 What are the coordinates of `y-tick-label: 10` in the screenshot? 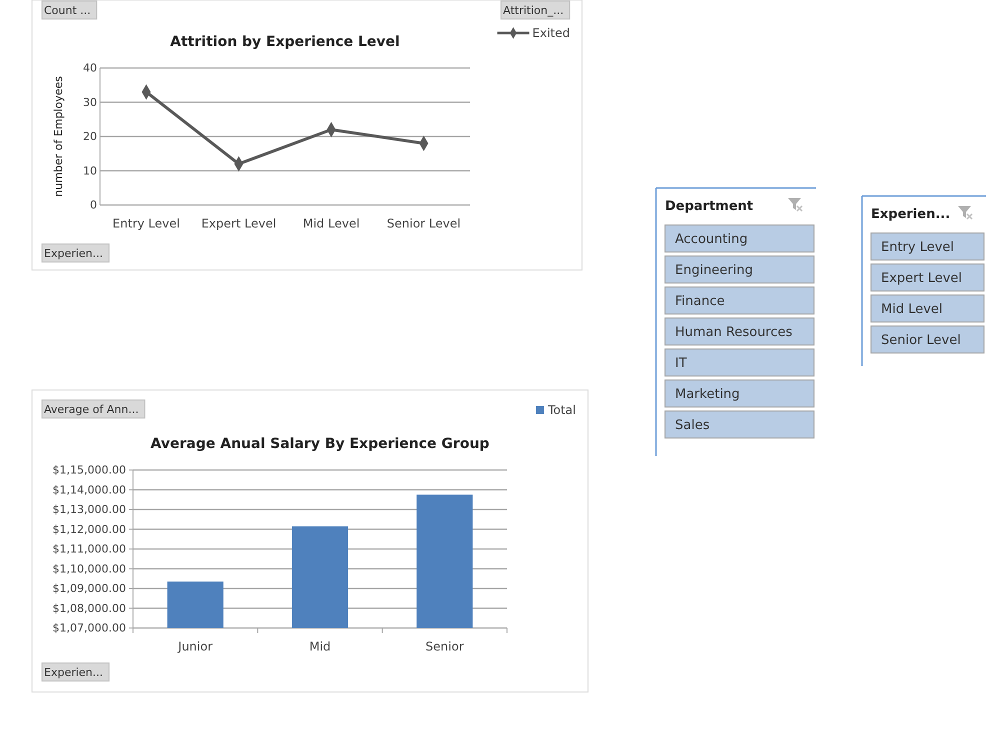 It's located at (90, 171).